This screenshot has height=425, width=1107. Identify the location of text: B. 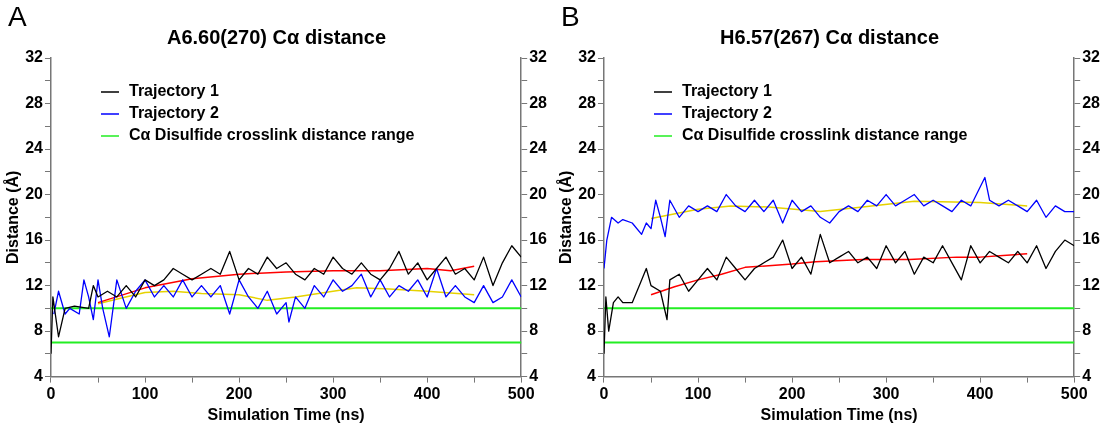
(570, 16).